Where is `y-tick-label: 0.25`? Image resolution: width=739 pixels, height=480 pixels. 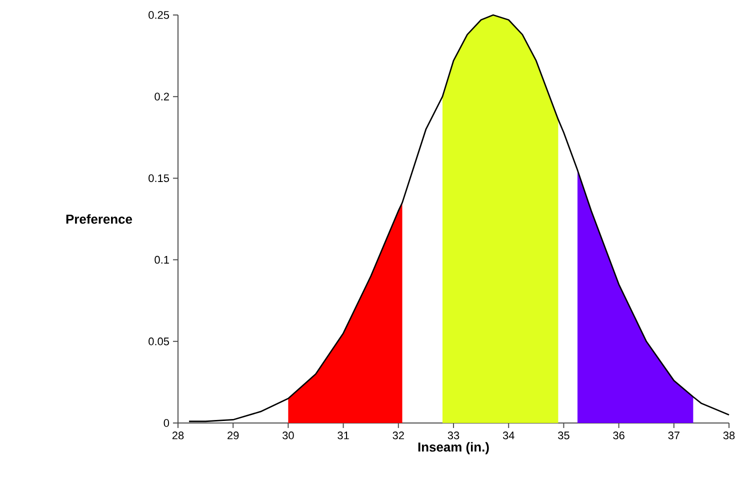 y-tick-label: 0.25 is located at coordinates (159, 15).